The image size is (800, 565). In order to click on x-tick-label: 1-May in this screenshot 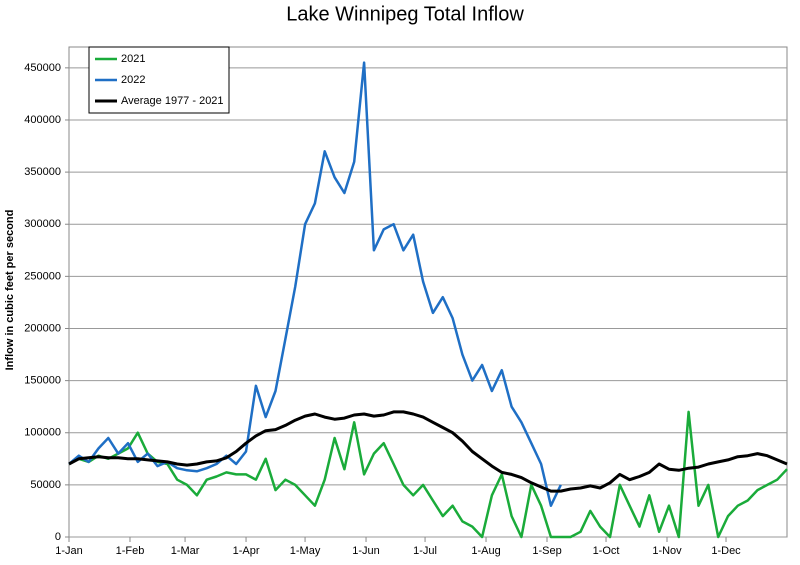, I will do `click(305, 551)`.